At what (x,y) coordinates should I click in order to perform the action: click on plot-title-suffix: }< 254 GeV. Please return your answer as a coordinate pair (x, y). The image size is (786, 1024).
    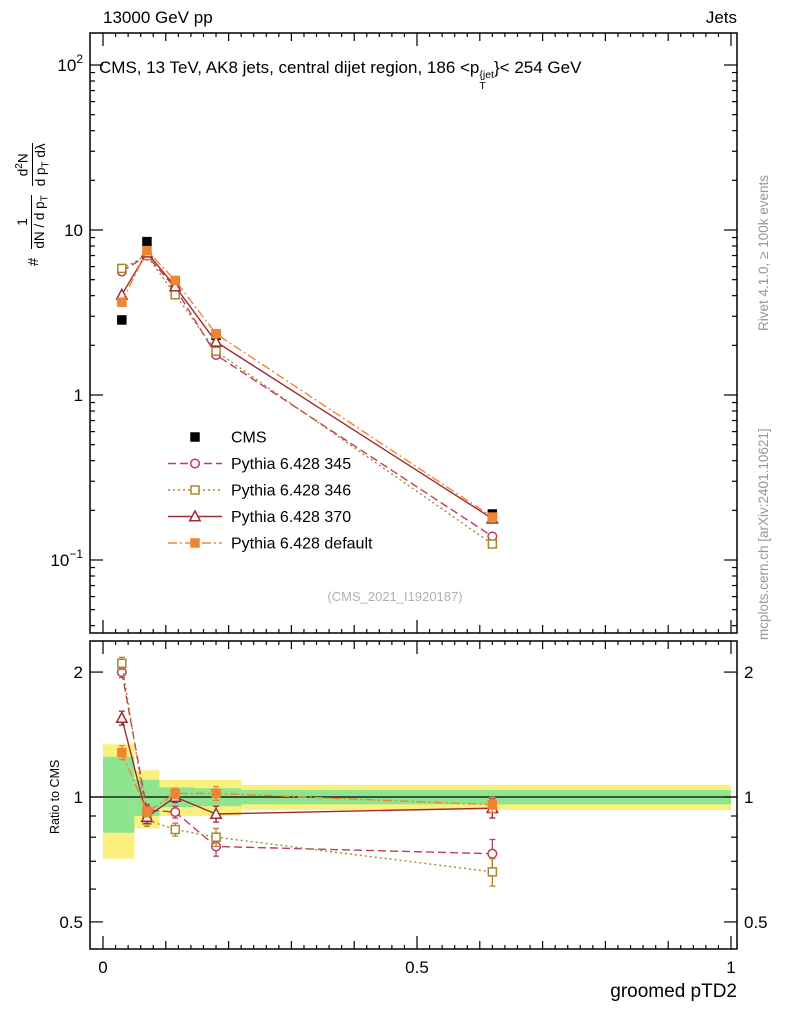
    Looking at the image, I should click on (537, 67).